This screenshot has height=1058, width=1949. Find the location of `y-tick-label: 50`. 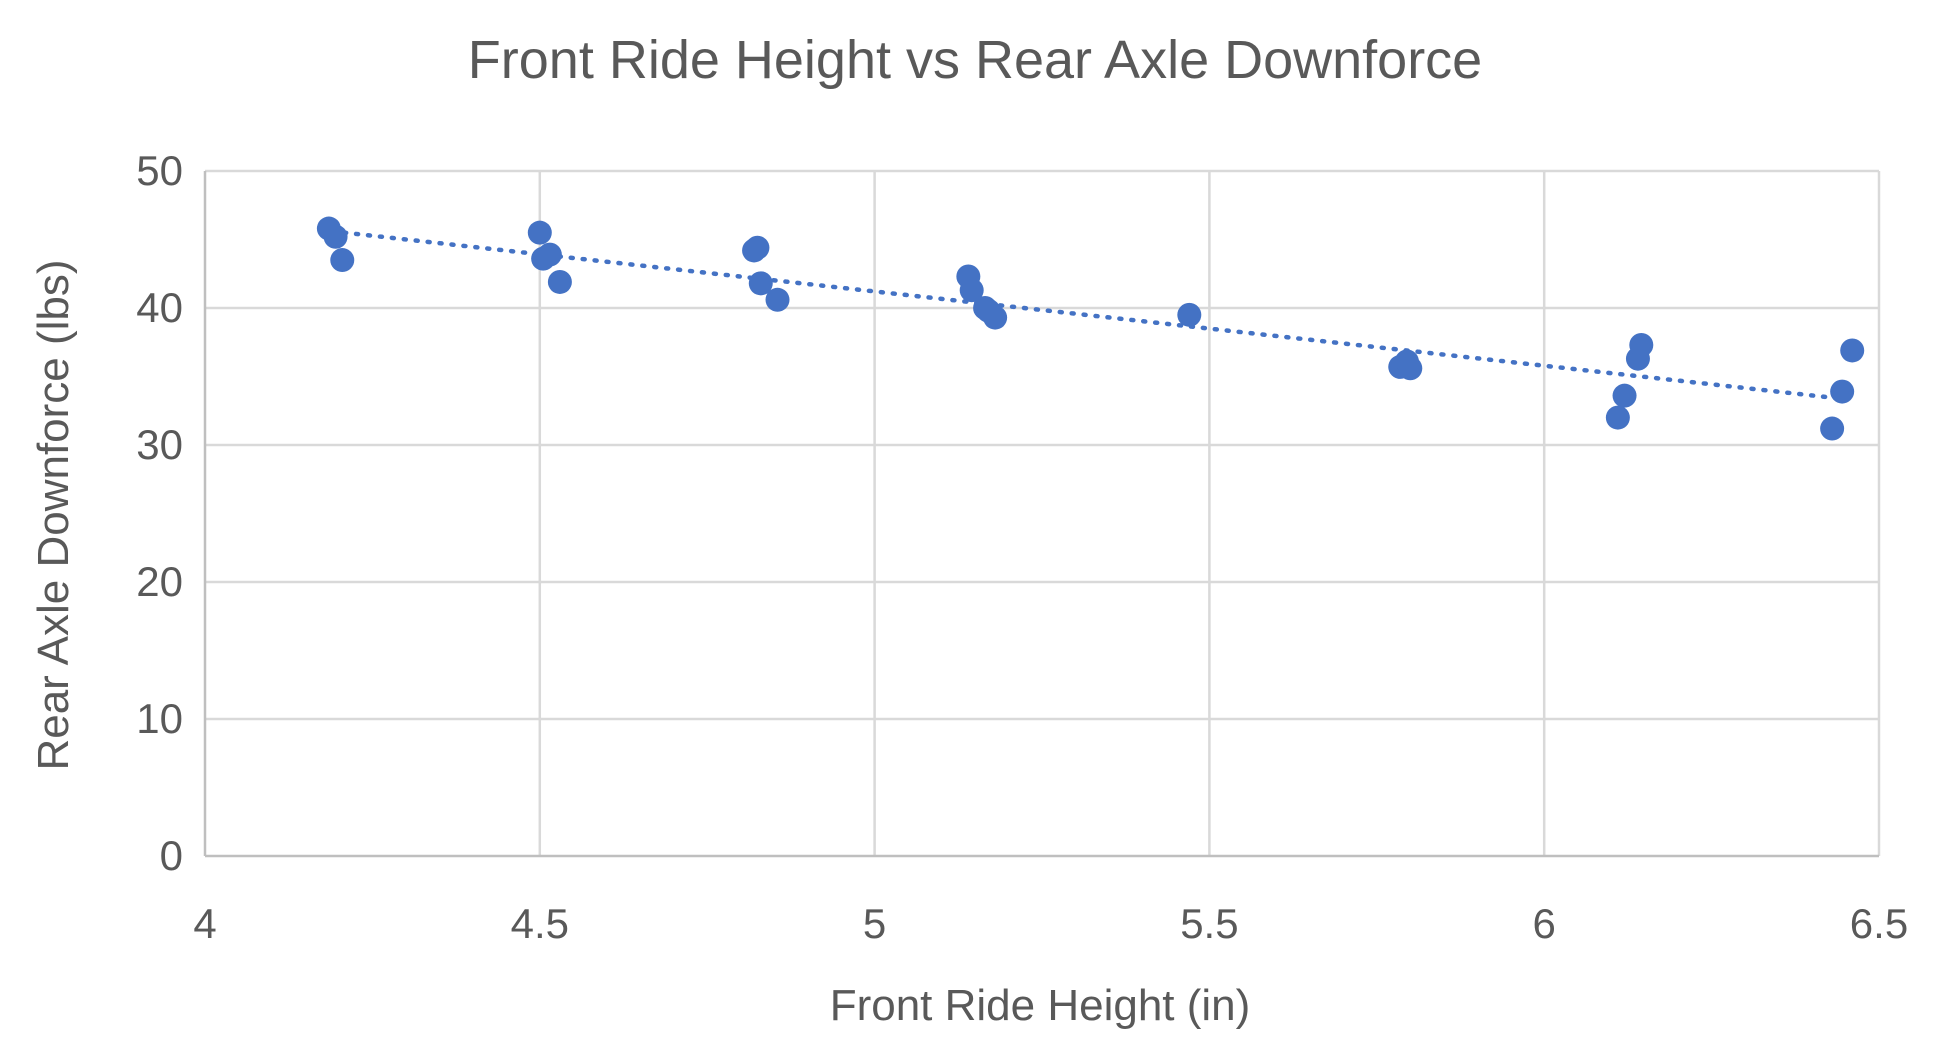

y-tick-label: 50 is located at coordinates (159, 170).